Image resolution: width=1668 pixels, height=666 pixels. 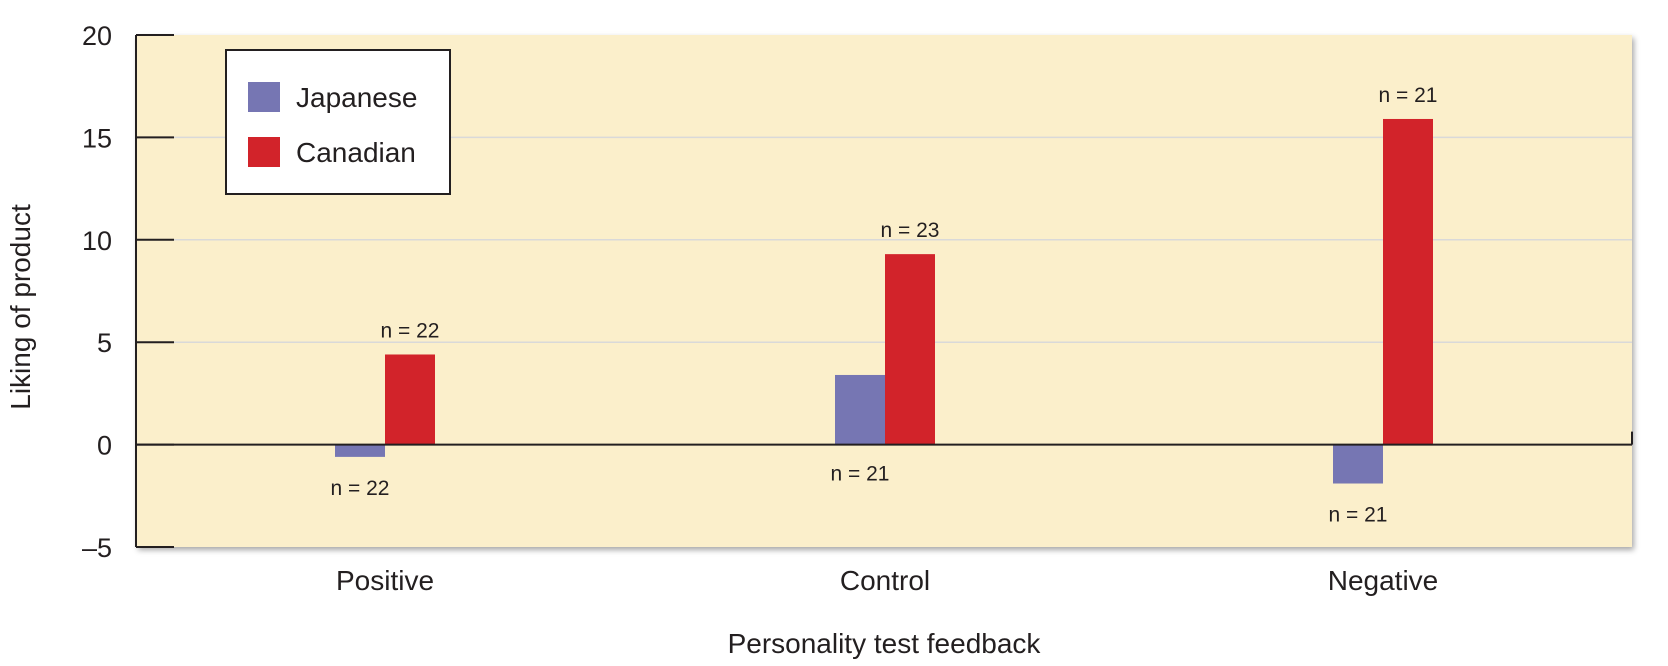 What do you see at coordinates (1383, 580) in the screenshot?
I see `x-tick-label-negative: Negative` at bounding box center [1383, 580].